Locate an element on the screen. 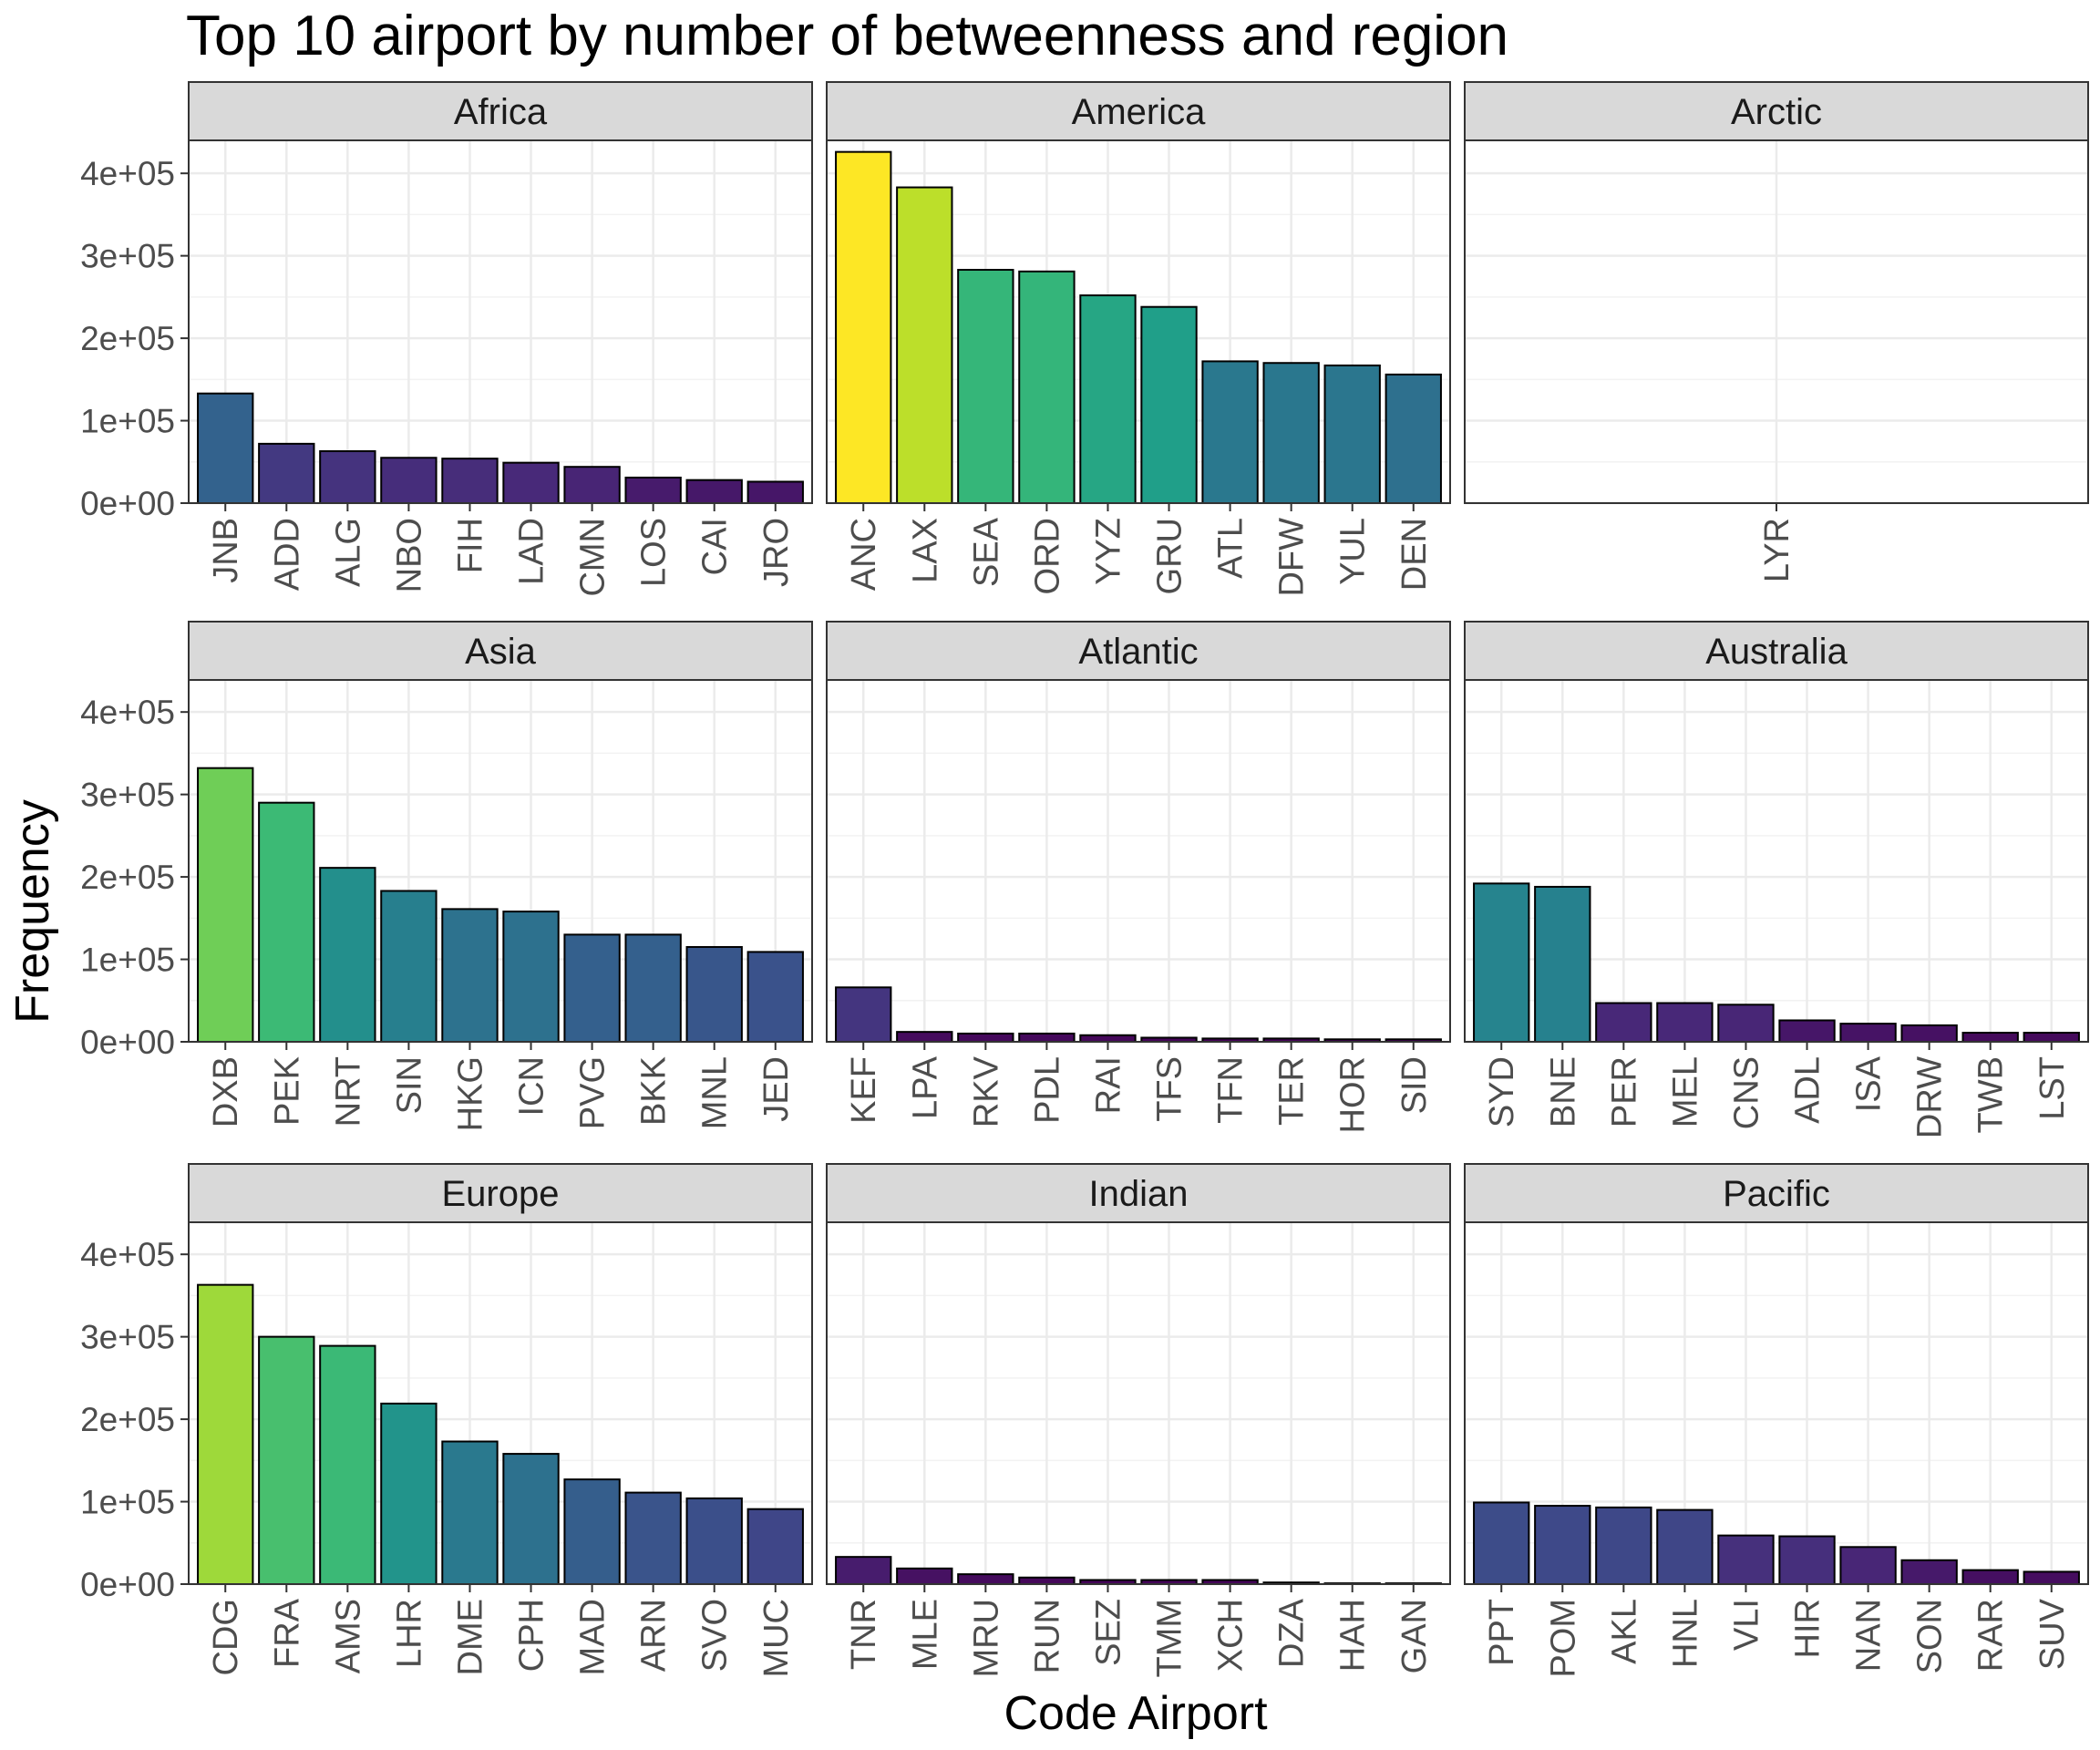  bar-yul is located at coordinates (1352, 435).